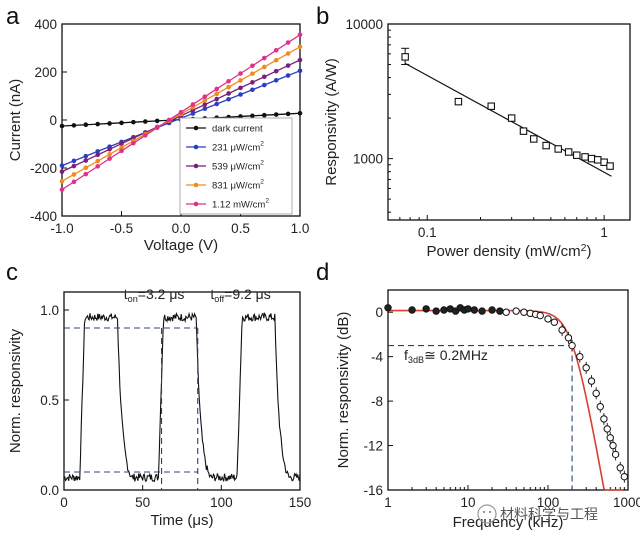  I want to click on watermark-text: 材料科学与工程, so click(549, 515).